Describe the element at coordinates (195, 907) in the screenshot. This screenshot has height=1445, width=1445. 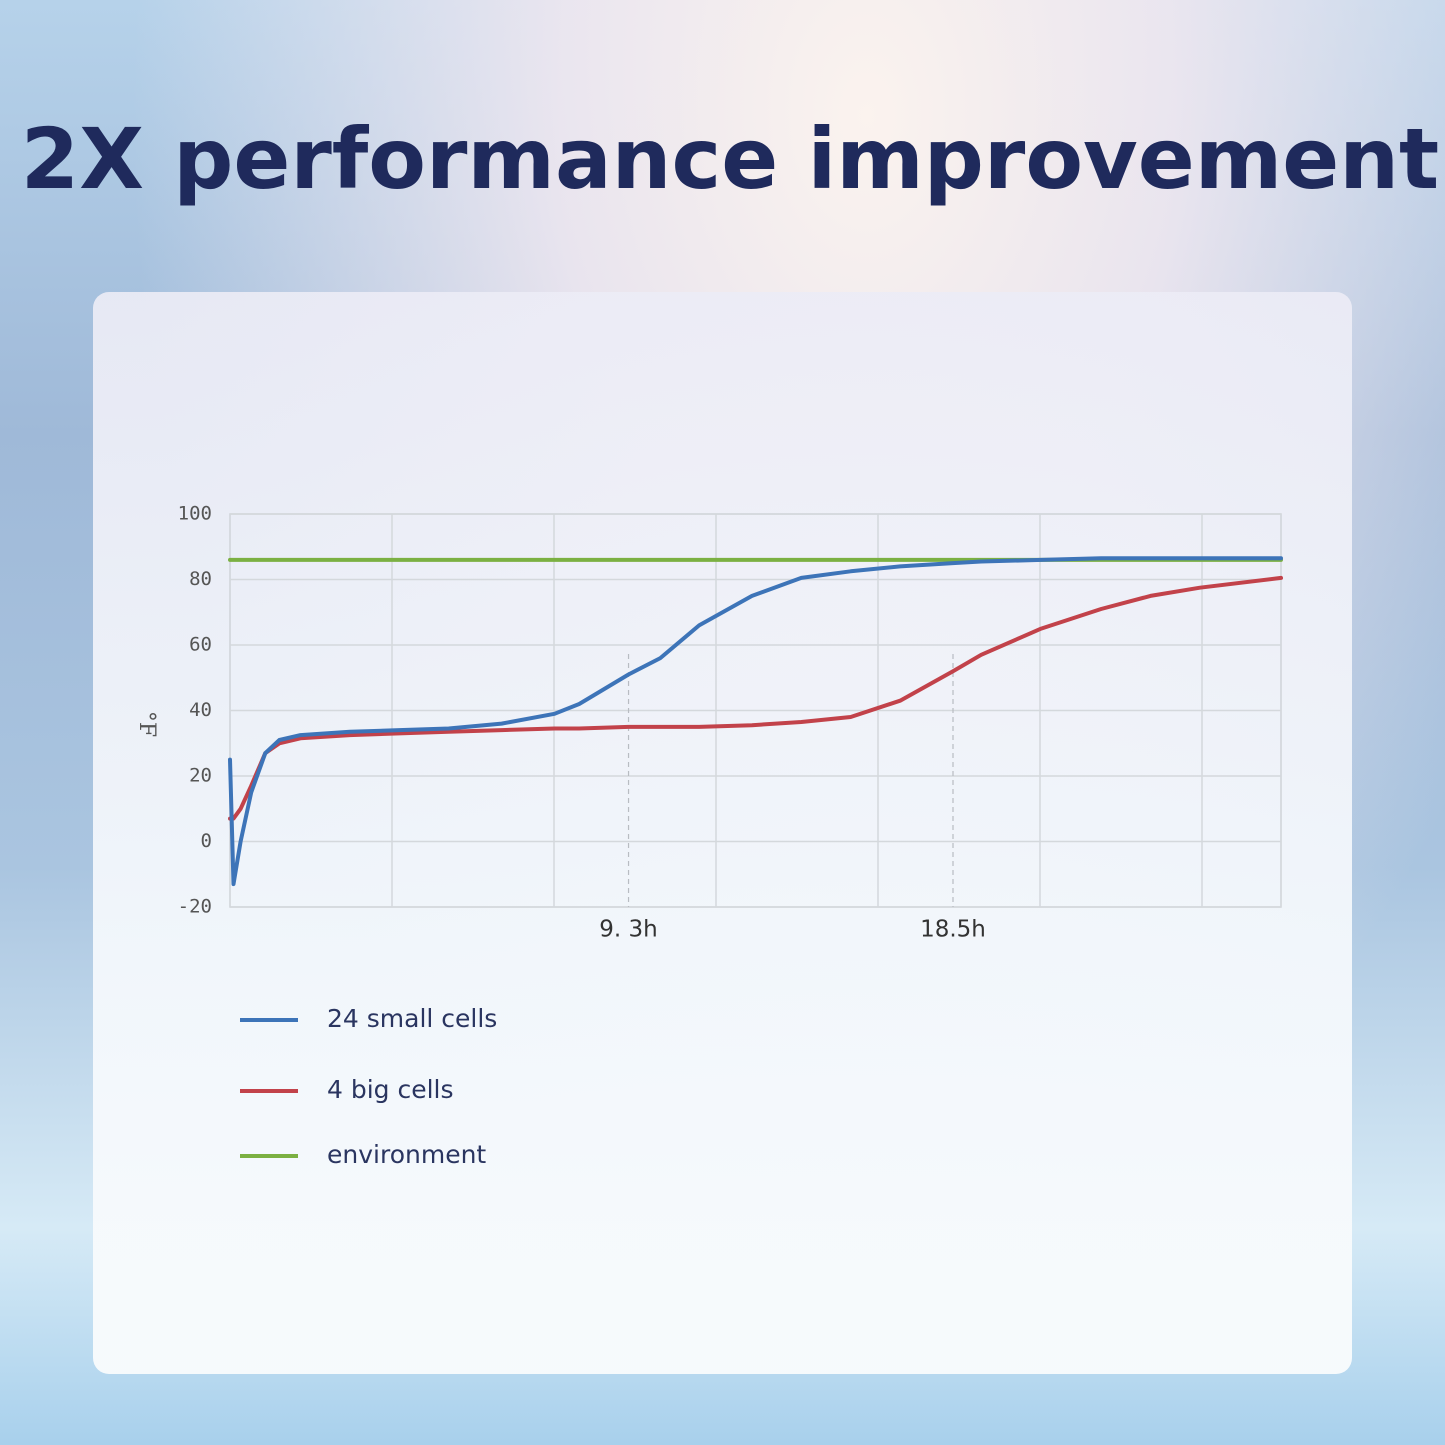
I see `y-tick-label: -20` at that location.